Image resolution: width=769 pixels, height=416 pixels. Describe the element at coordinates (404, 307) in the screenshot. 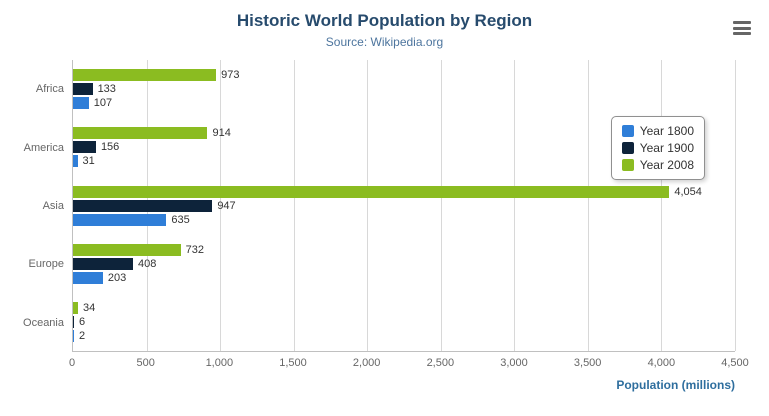

I see `bar-row: 34` at that location.